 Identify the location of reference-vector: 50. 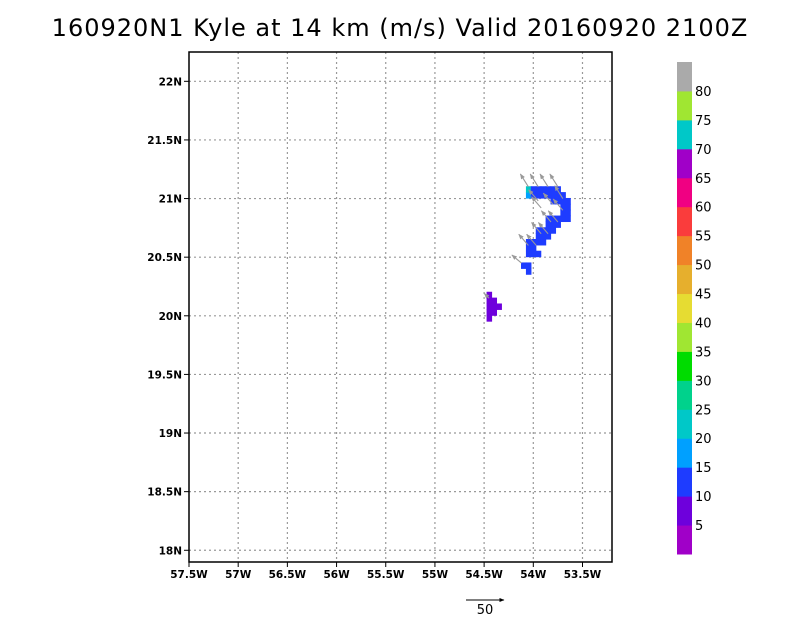
(485, 608).